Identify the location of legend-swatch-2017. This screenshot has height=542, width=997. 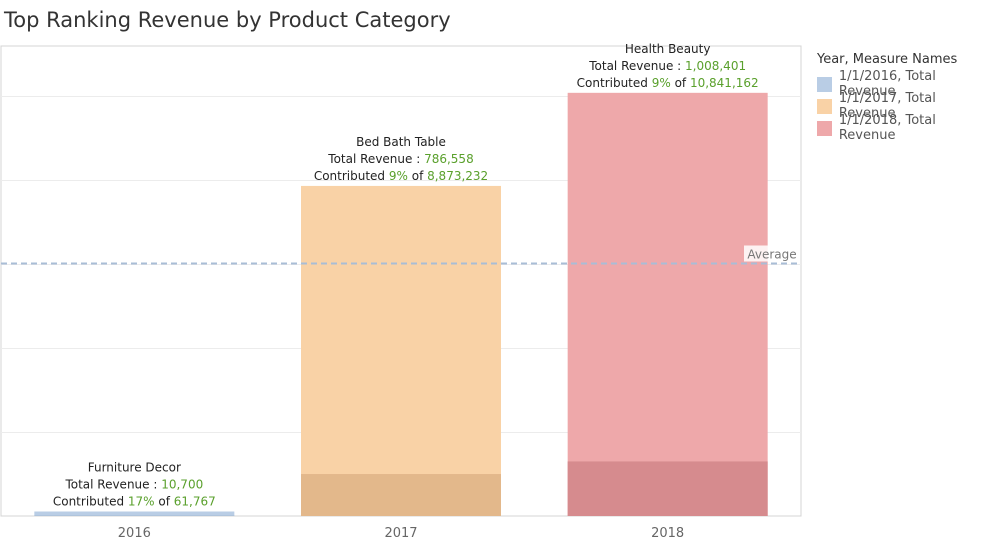
(824, 106).